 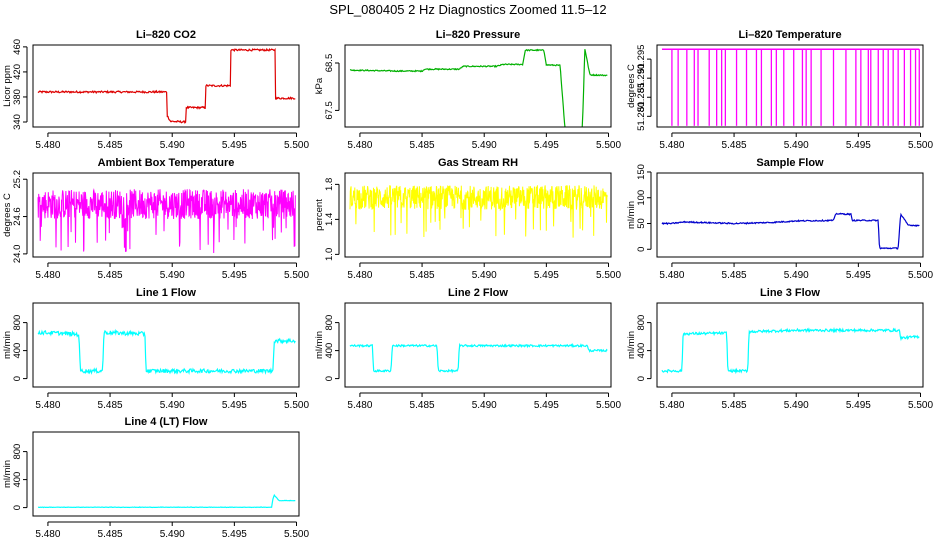 What do you see at coordinates (641, 78) in the screenshot?
I see `y-tick-label: 51.290` at bounding box center [641, 78].